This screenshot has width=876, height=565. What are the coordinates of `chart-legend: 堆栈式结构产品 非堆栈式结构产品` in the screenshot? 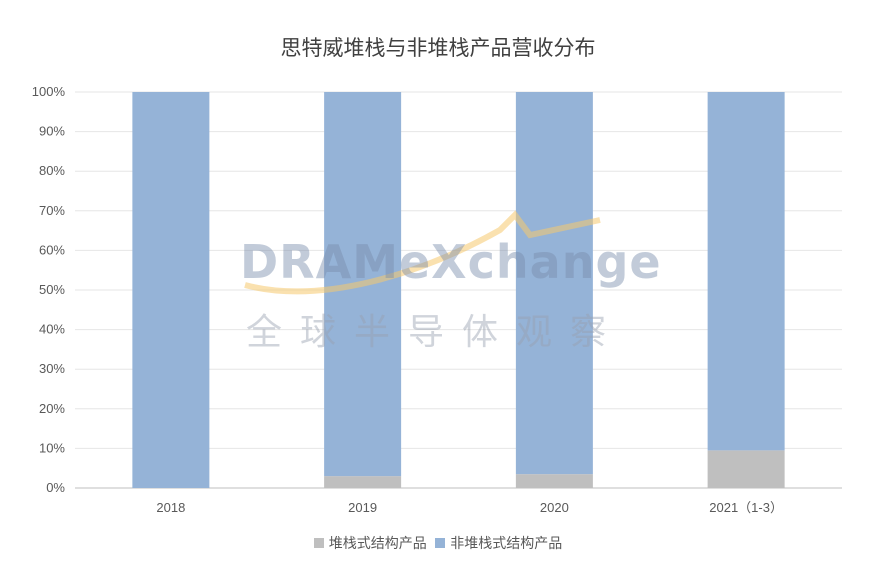 It's located at (438, 543).